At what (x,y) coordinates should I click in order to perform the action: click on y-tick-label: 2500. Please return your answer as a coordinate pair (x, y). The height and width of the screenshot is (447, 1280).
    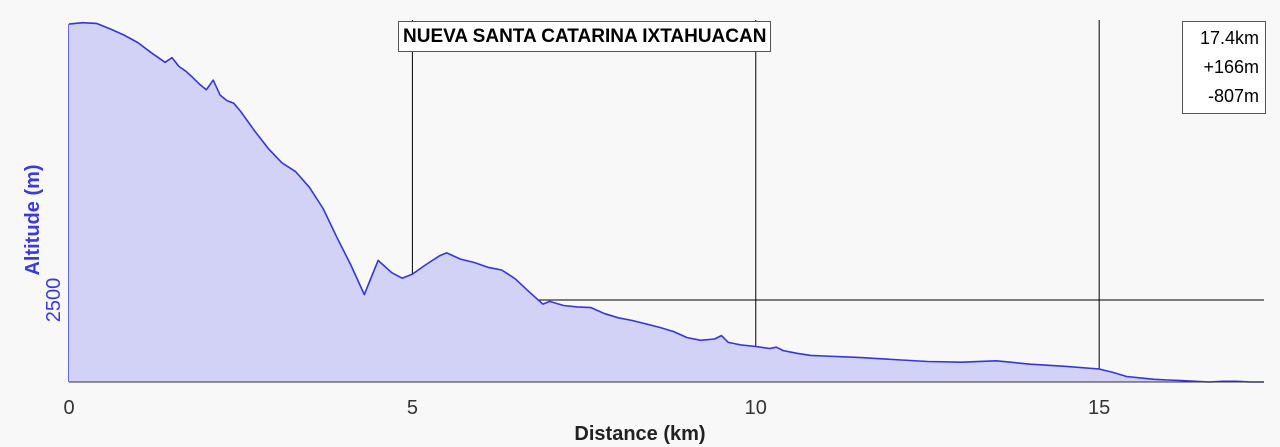
    Looking at the image, I should click on (54, 300).